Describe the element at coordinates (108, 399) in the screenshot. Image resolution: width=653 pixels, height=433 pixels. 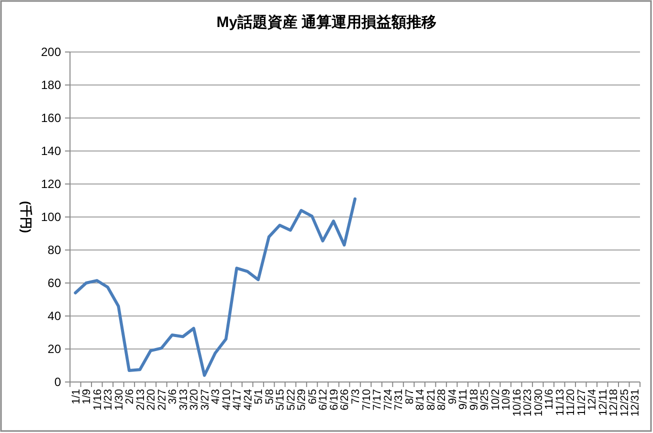
I see `x-tick-label: 1/23` at that location.